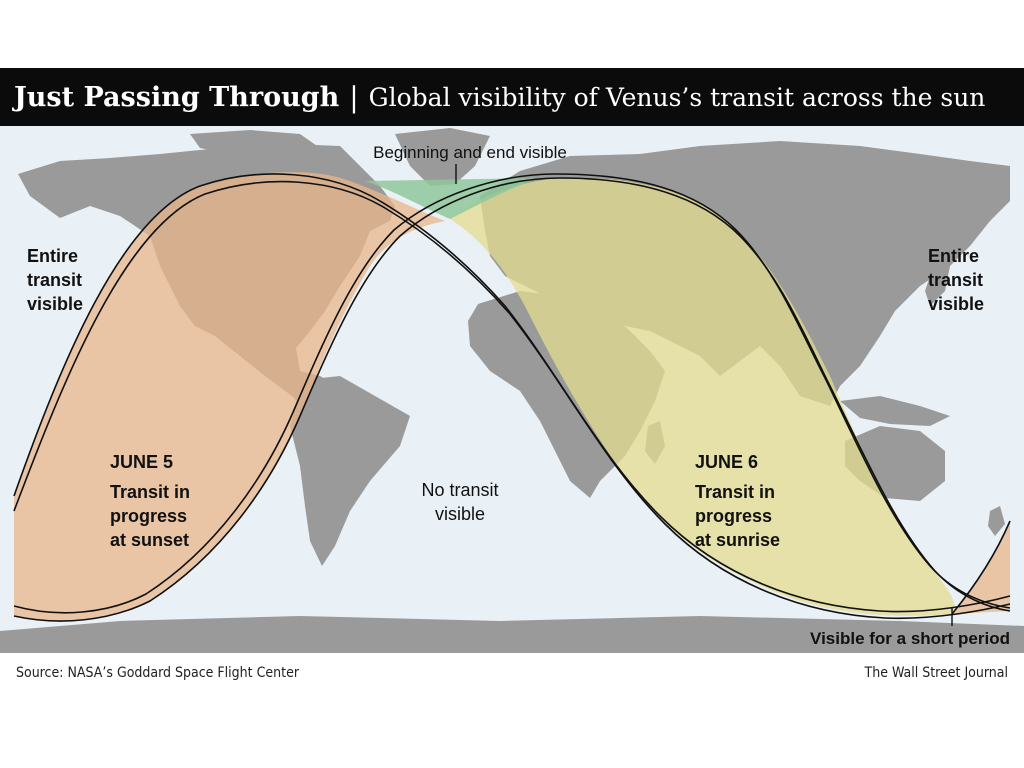 This screenshot has width=1024, height=768. I want to click on label-short-period: Visible for a short period, so click(910, 638).